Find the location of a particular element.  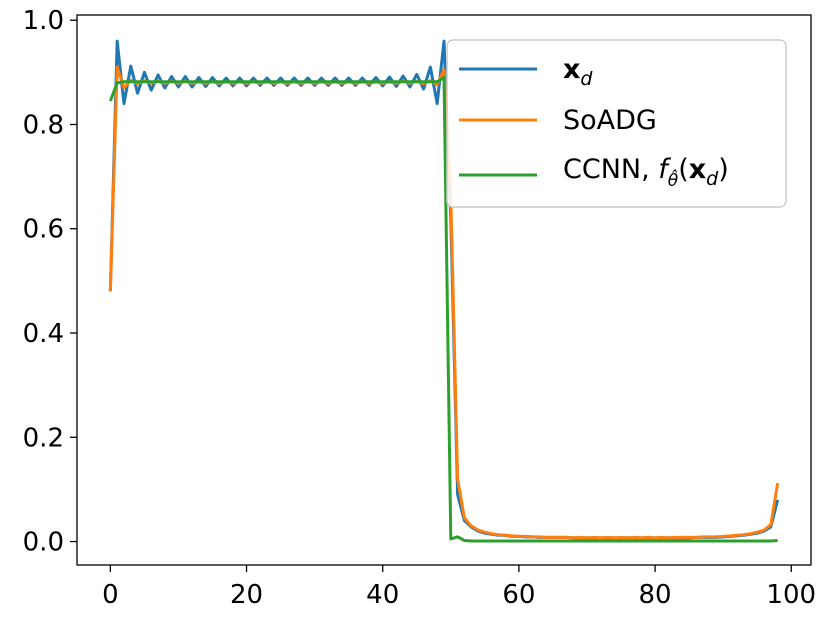

y-tick-label: 0.8 is located at coordinates (43, 125).